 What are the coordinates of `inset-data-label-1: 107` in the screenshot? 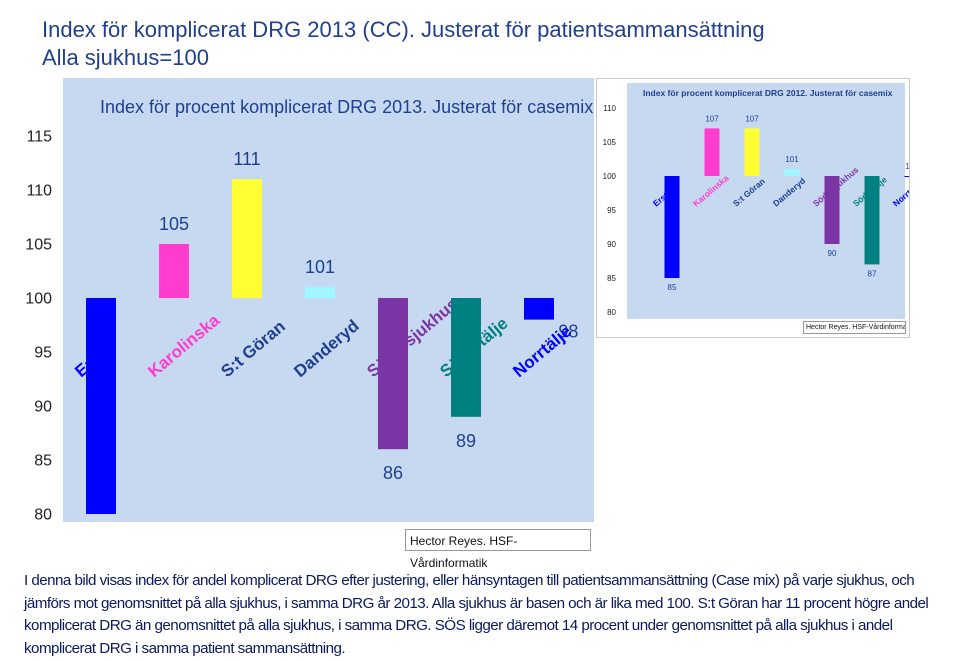 It's located at (712, 118).